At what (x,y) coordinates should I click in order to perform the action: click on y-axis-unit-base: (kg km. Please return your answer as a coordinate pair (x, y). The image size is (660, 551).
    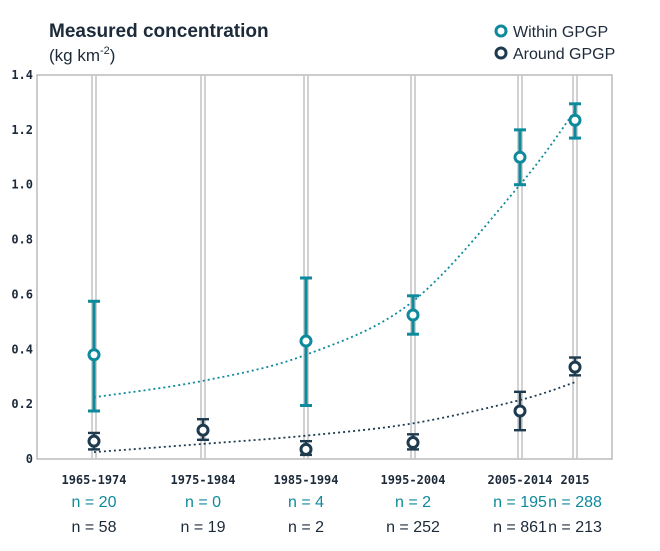
    Looking at the image, I should click on (74, 55).